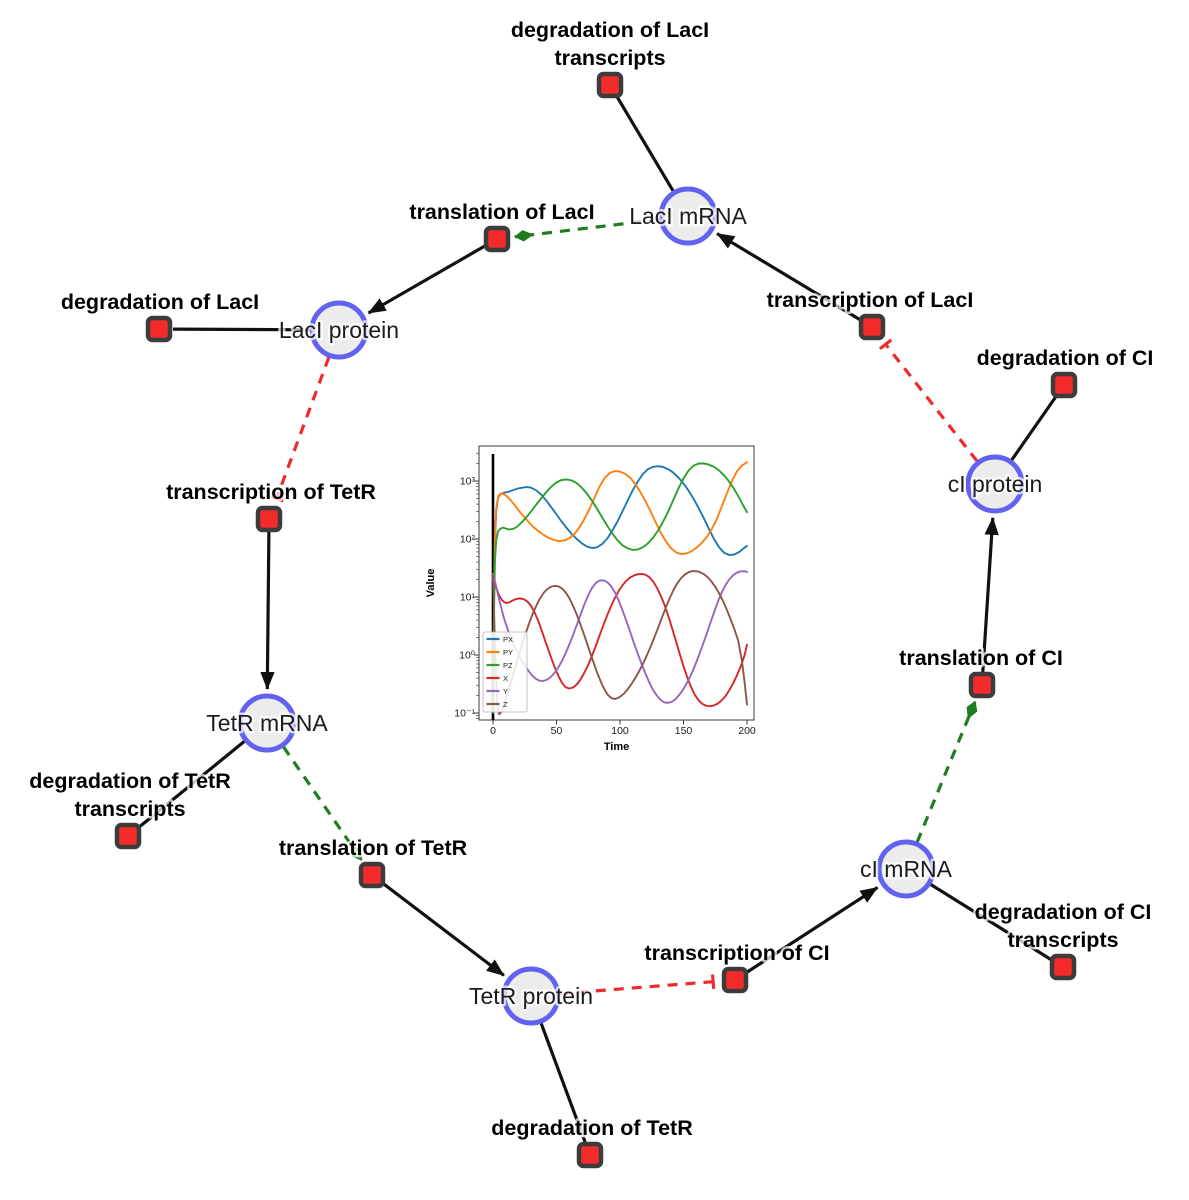 Image resolution: width=1189 pixels, height=1200 pixels. I want to click on label-degradation-of-laci-transcripts-line1: degradation of LacI, so click(610, 30).